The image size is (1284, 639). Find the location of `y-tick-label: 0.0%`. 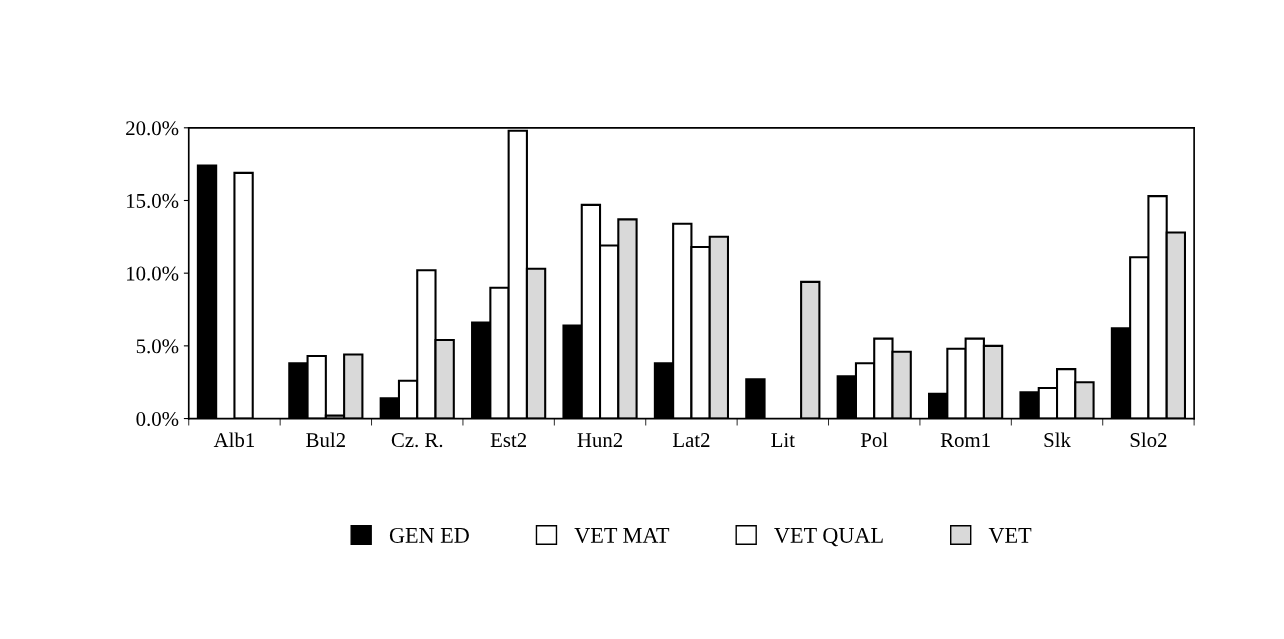

y-tick-label: 0.0% is located at coordinates (157, 419).